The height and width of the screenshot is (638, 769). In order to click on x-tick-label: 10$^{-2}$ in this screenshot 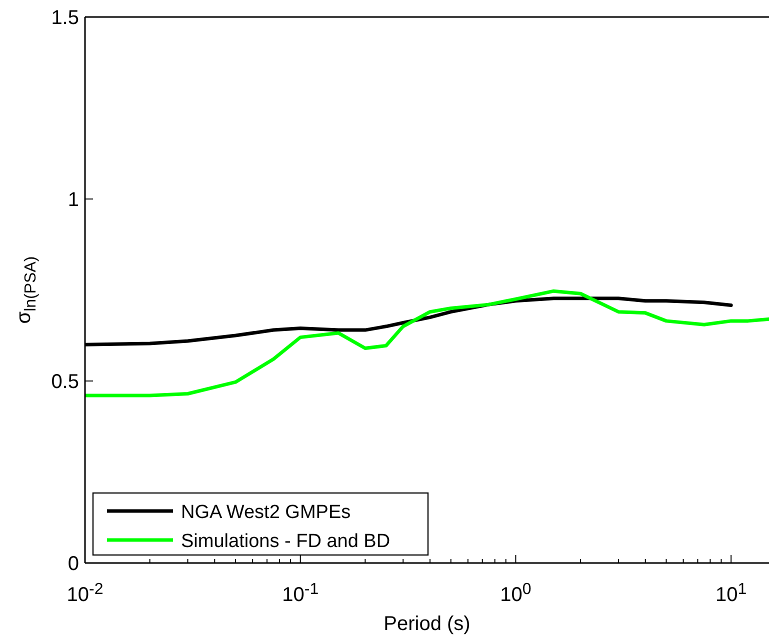, I will do `click(85, 593)`.